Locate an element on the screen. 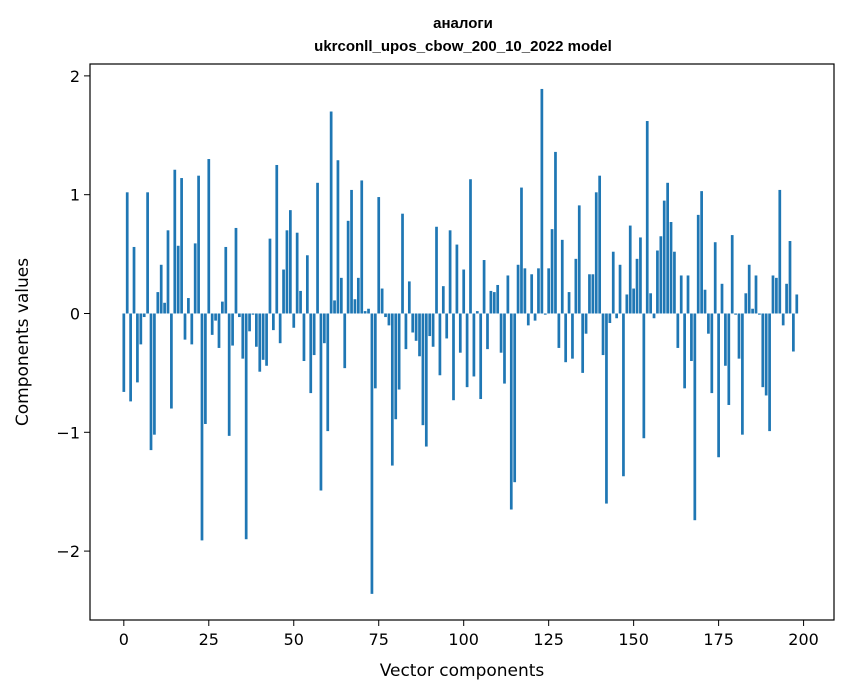  x-tick-label: 25 is located at coordinates (209, 639).